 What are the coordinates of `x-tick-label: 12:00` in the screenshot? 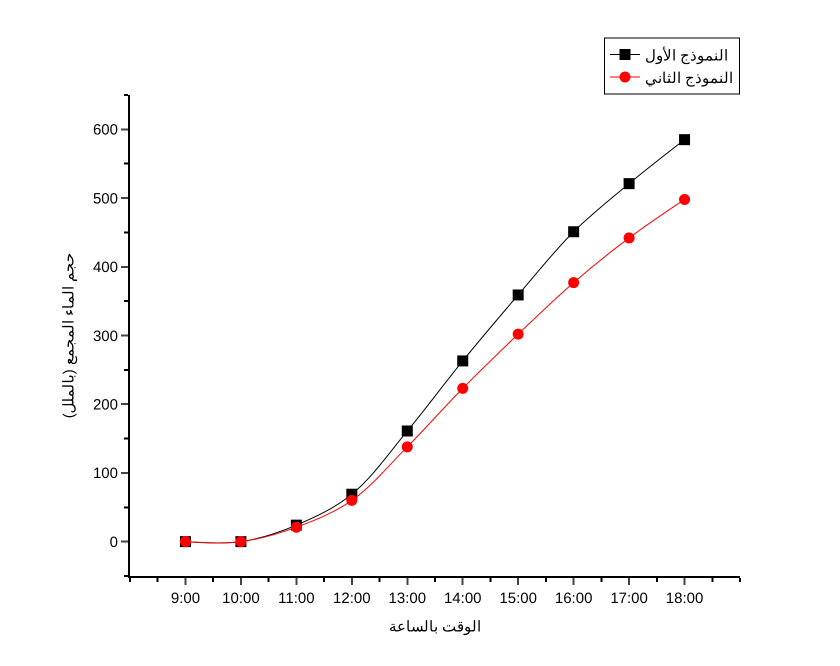 It's located at (352, 598).